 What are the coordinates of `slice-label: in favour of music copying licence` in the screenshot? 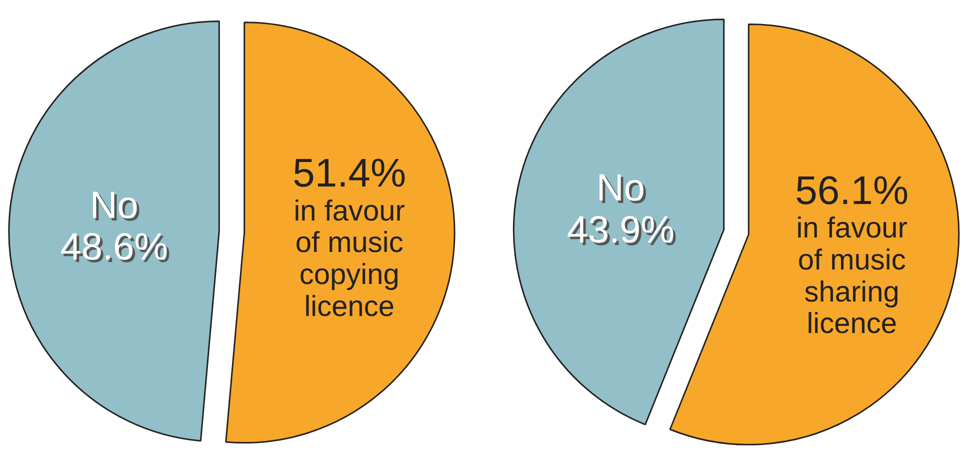 It's located at (350, 259).